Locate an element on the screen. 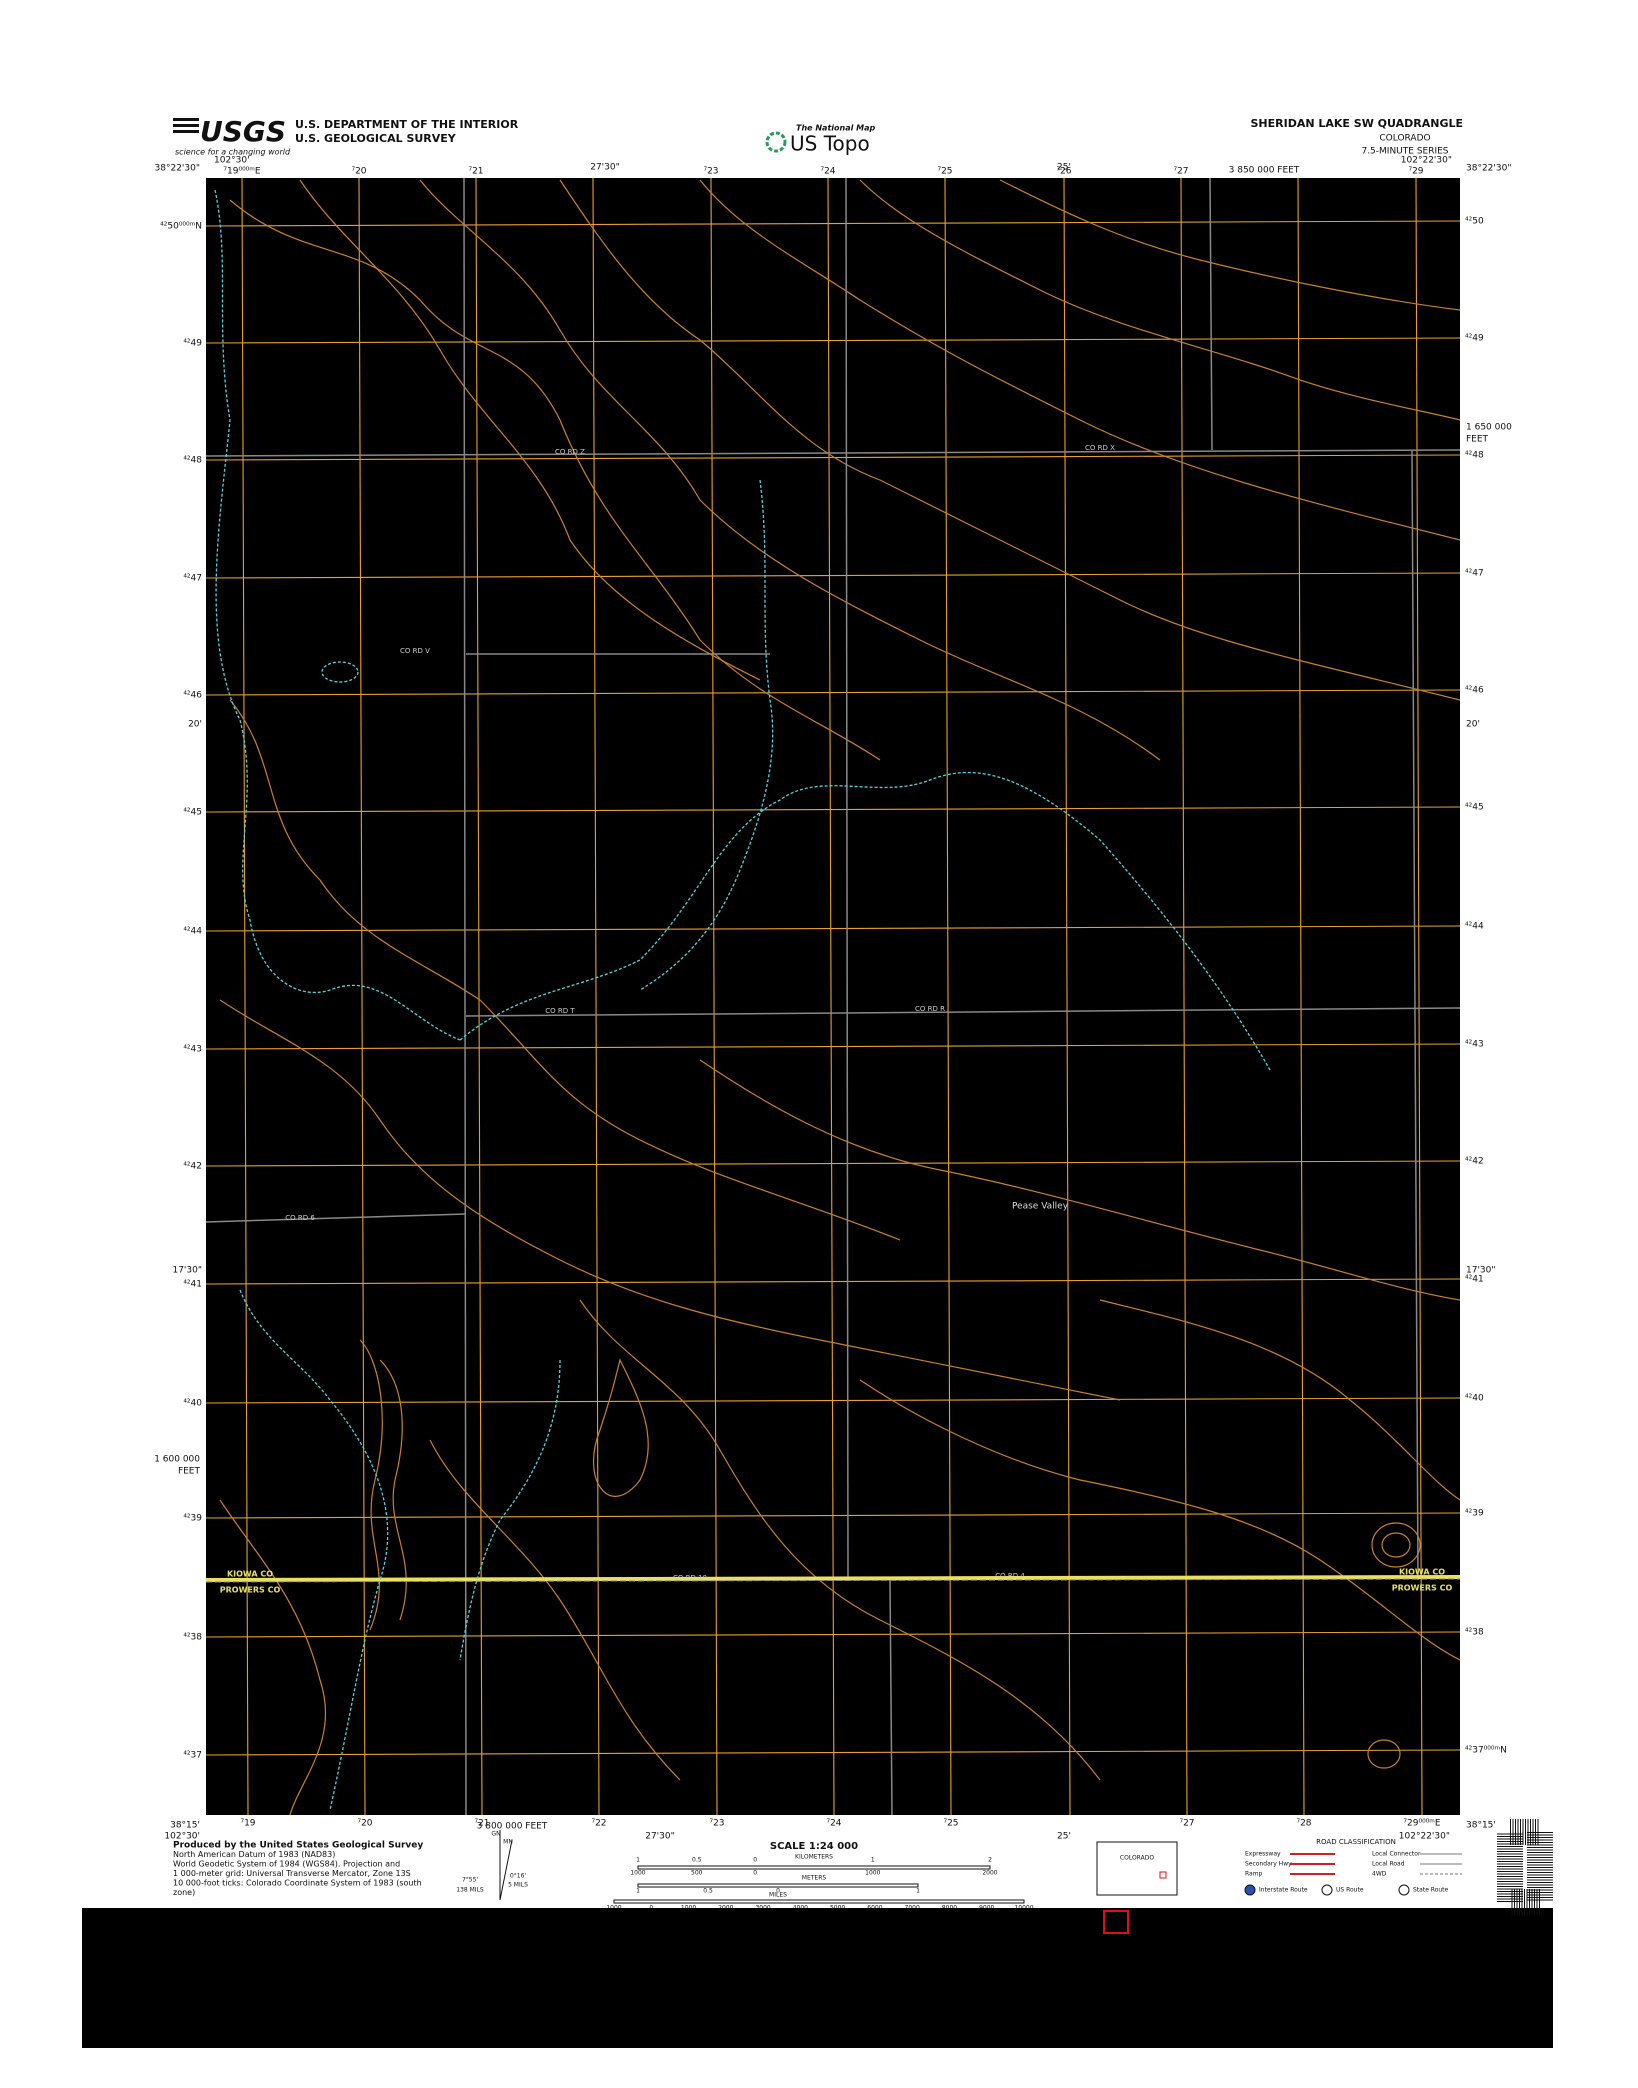 Image resolution: width=1638 pixels, height=2088 pixels. red-marker is located at coordinates (1116, 1922).